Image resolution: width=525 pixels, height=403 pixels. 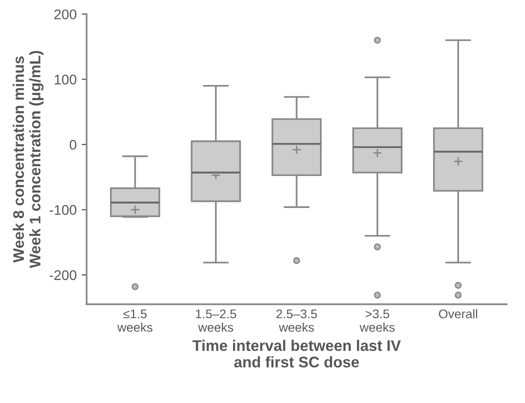 I want to click on x-tick-label: 1.5–2.5 weeks, so click(x=216, y=320).